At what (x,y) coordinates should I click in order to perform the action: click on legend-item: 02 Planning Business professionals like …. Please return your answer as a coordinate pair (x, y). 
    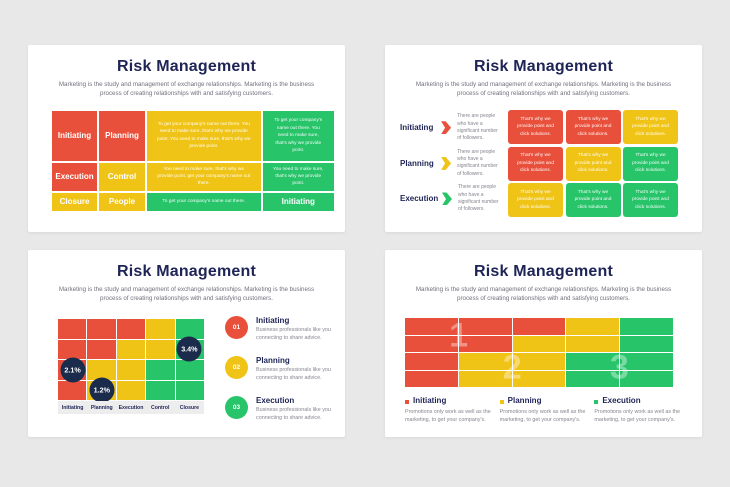
    Looking at the image, I should click on (281, 376).